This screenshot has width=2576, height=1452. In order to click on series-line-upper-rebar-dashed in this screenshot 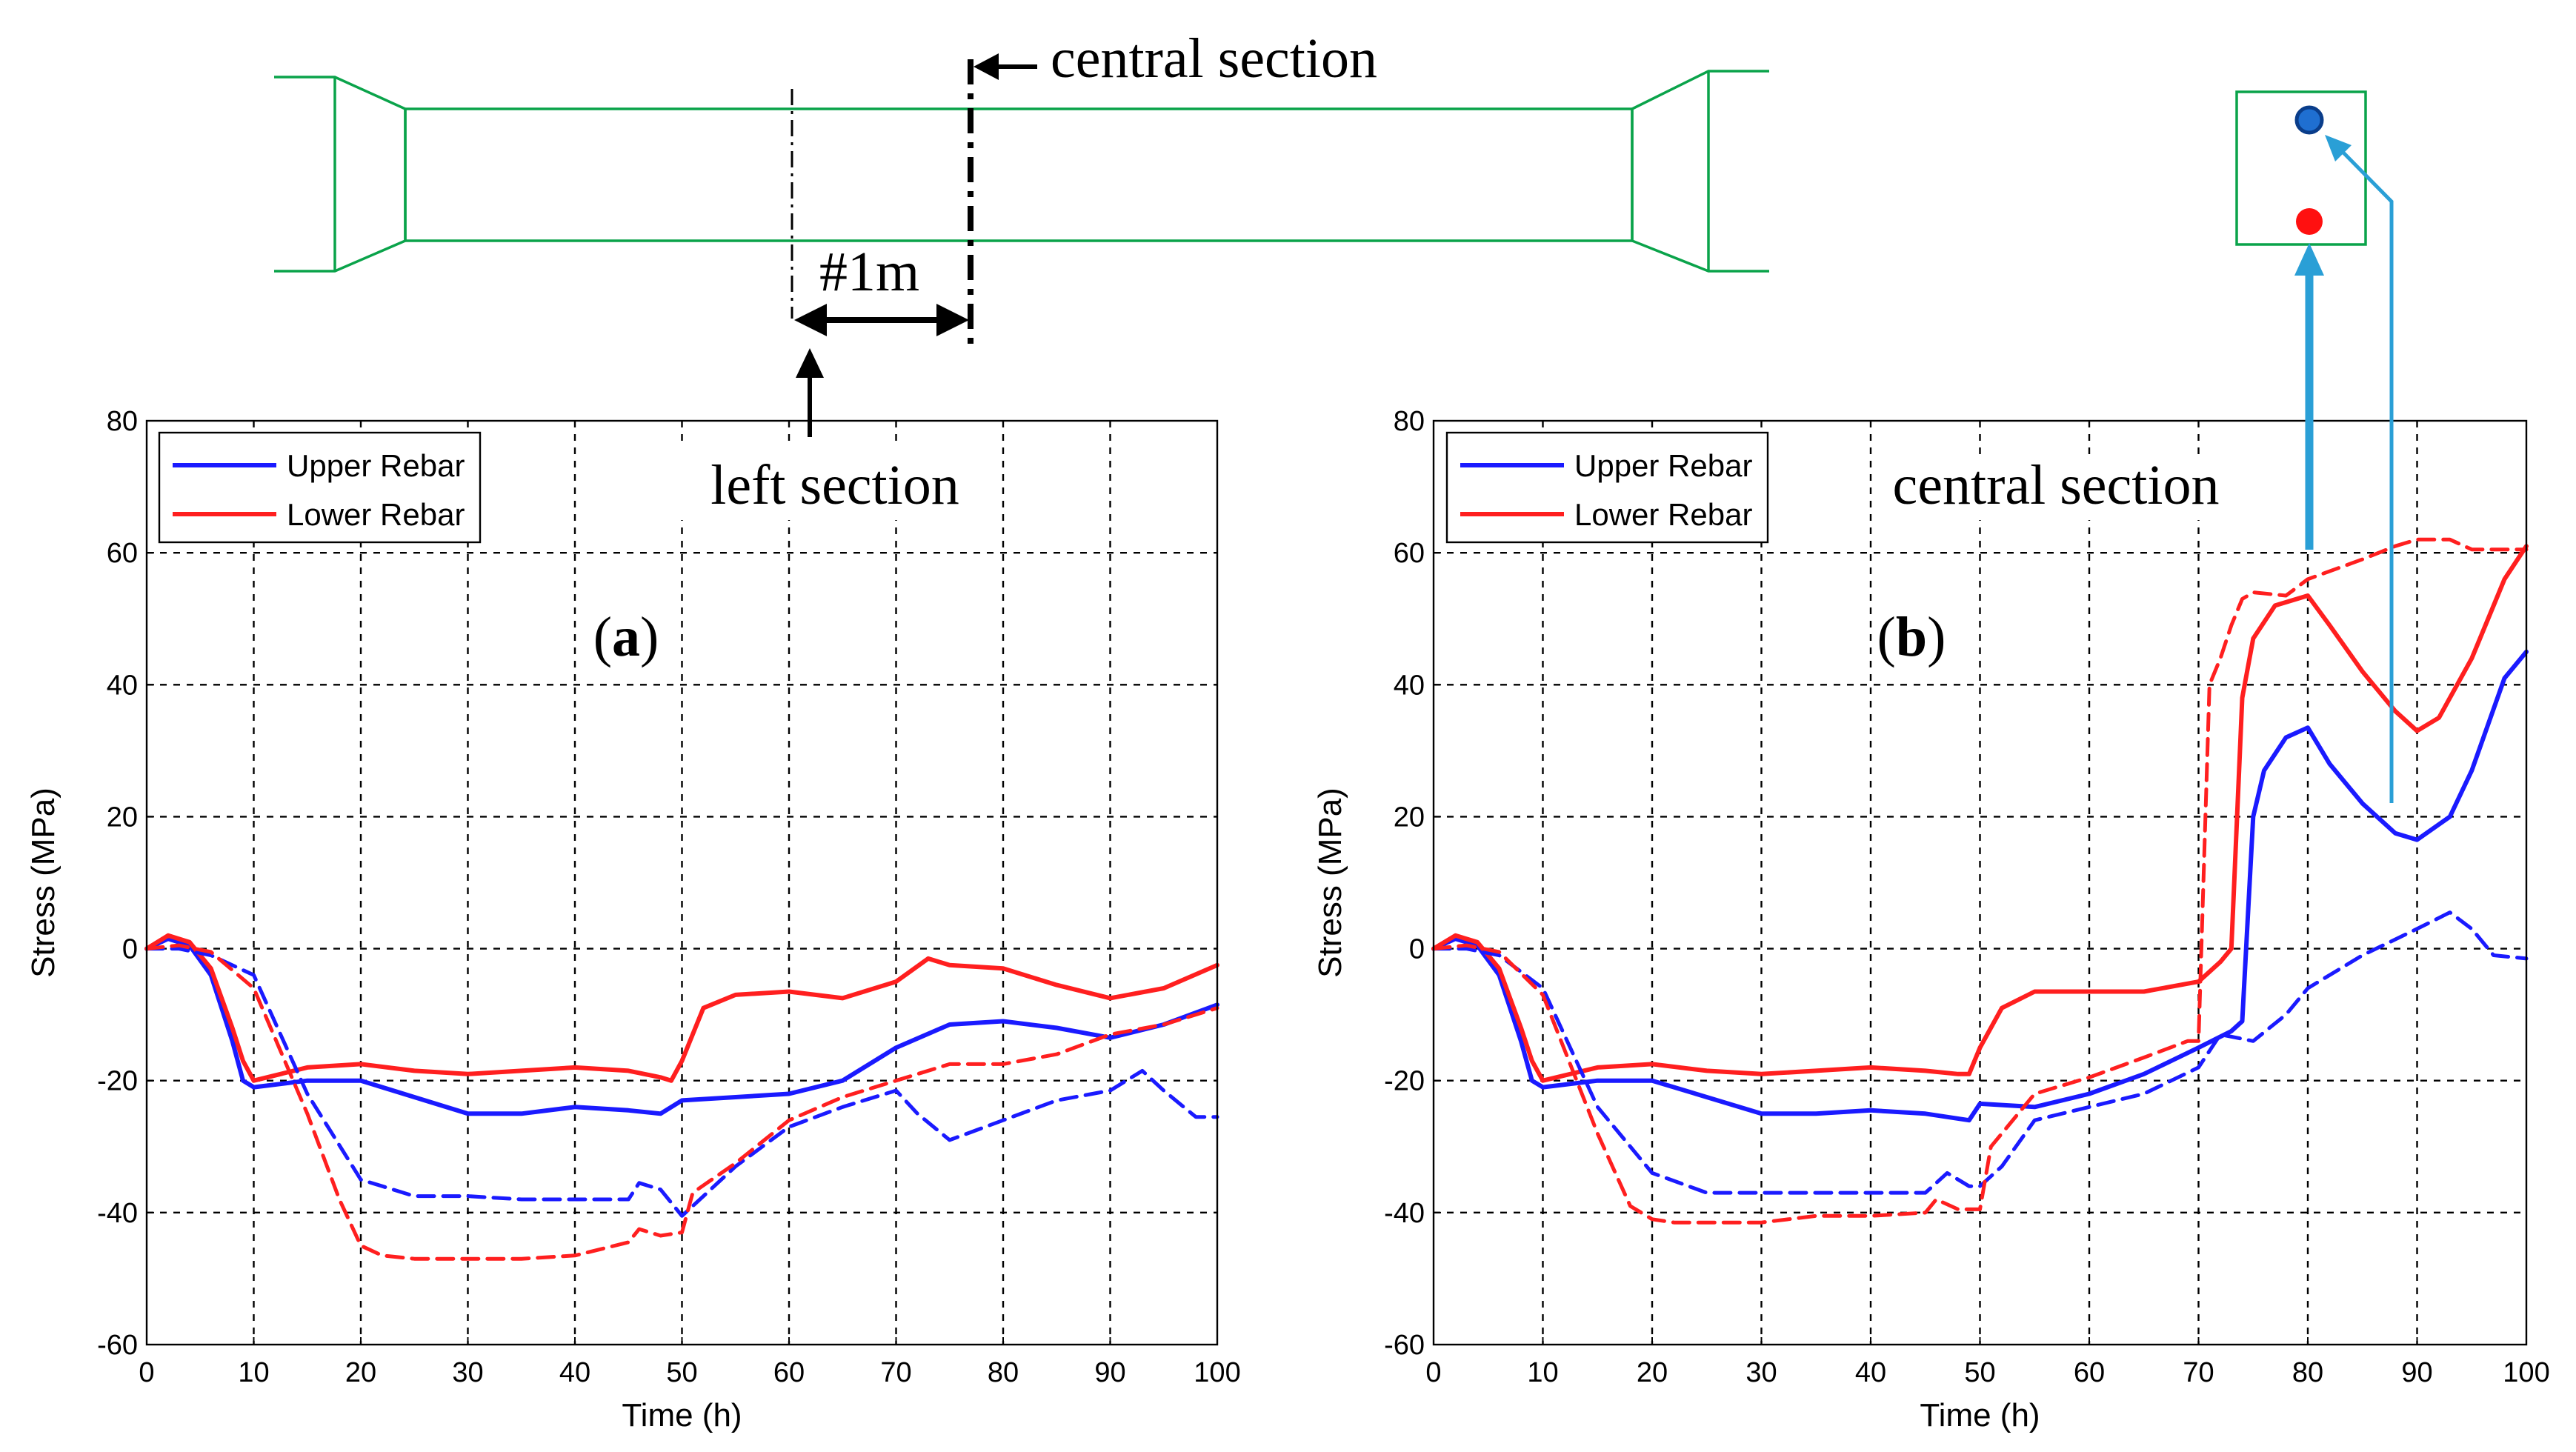, I will do `click(1980, 1052)`.